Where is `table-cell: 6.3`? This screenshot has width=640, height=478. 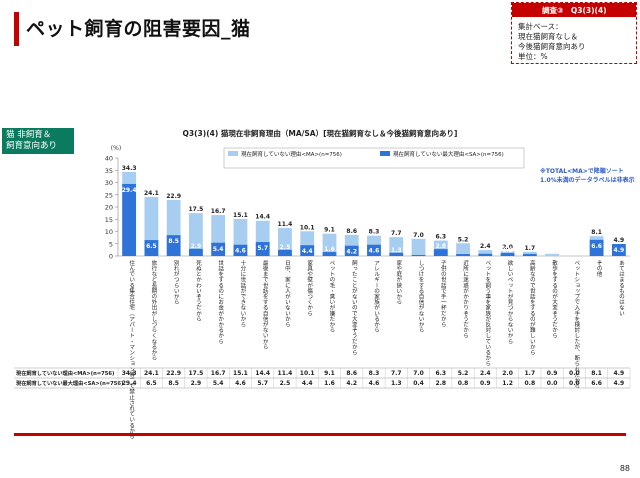 table-cell: 6.3 is located at coordinates (440, 373).